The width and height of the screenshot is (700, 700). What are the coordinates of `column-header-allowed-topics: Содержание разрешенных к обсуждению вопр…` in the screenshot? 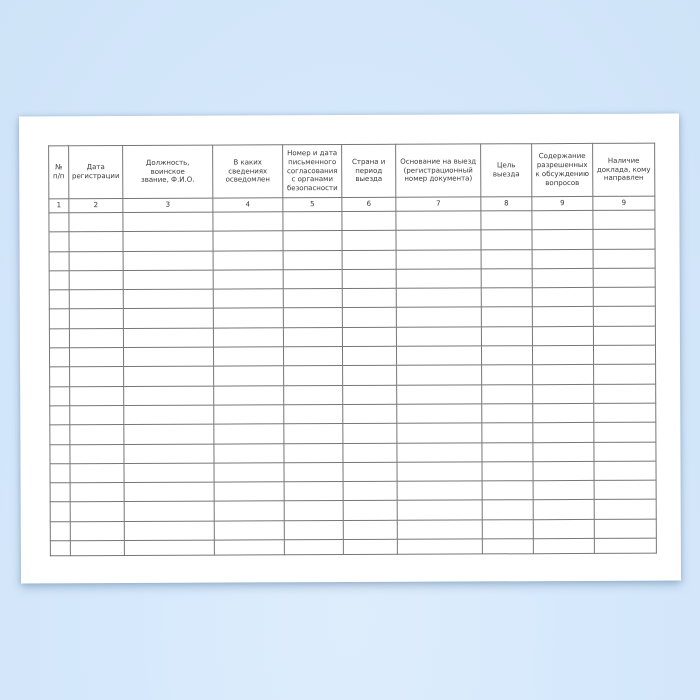 It's located at (562, 170).